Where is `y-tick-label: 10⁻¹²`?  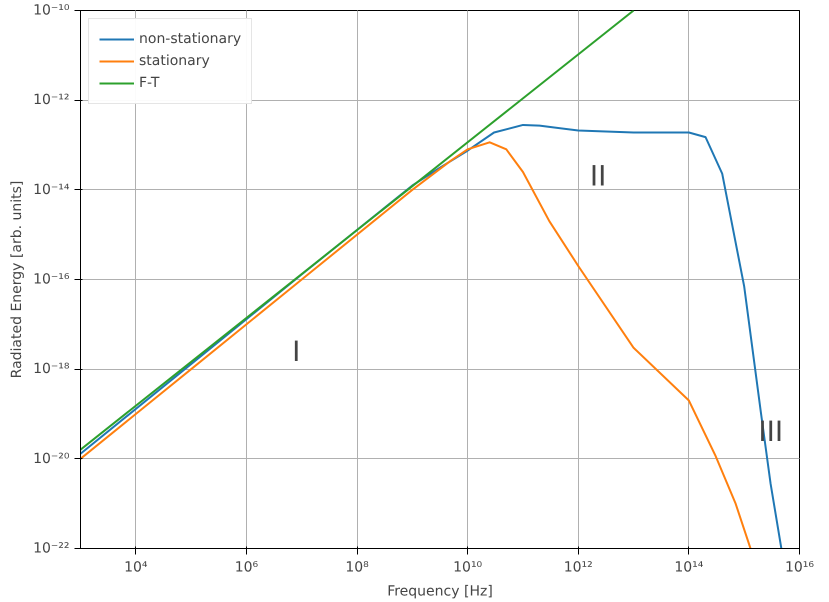 y-tick-label: 10⁻¹² is located at coordinates (51, 100).